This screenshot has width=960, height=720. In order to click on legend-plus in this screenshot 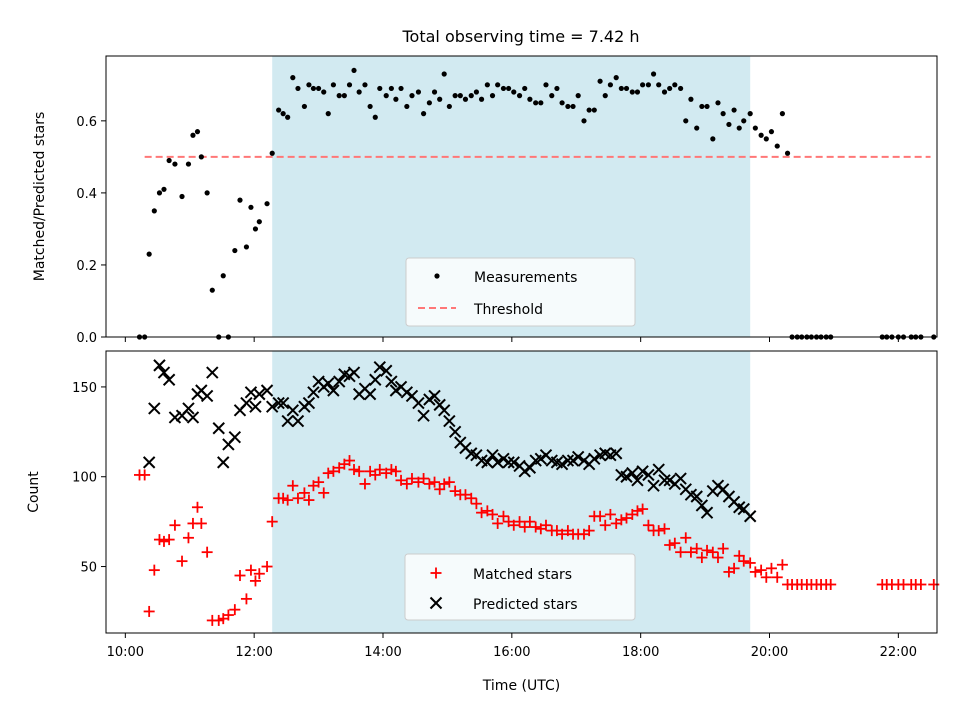, I will do `click(436, 573)`.